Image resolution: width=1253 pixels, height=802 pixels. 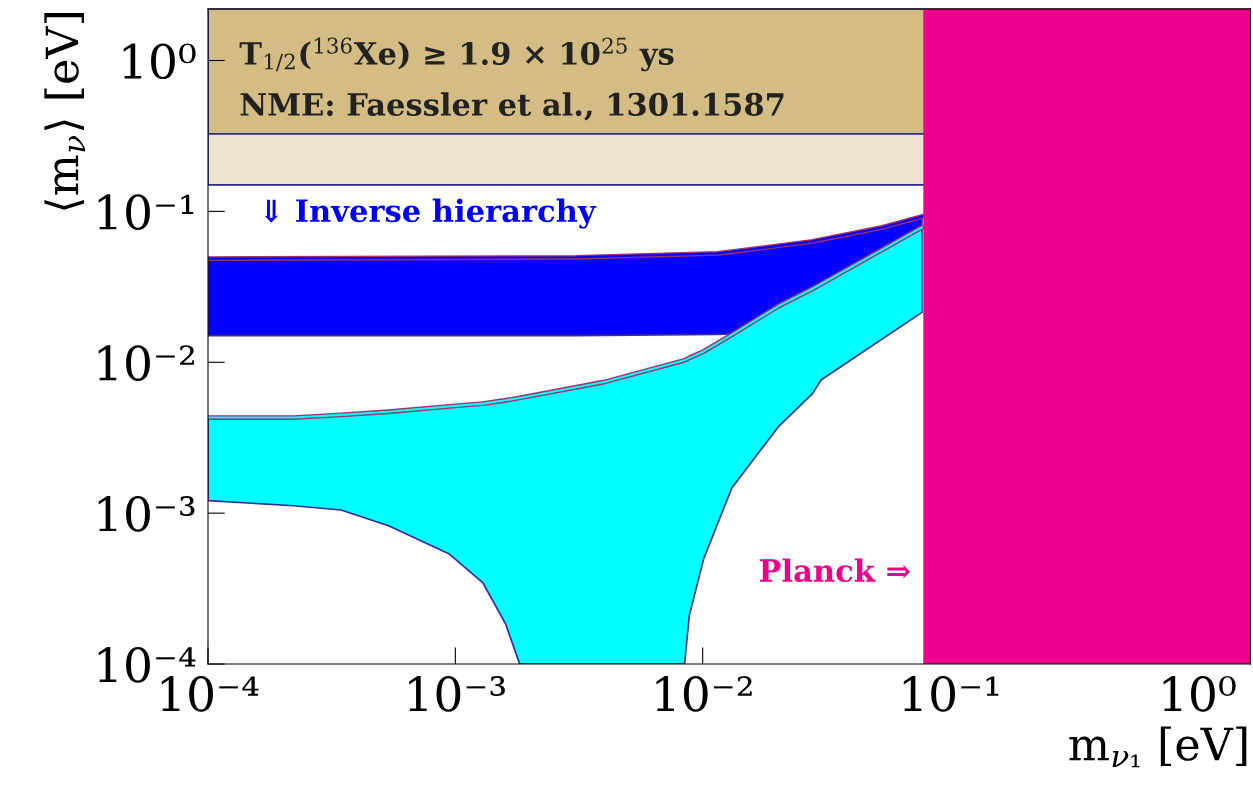 What do you see at coordinates (146, 212) in the screenshot?
I see `y-tick-label: 10⁻¹` at bounding box center [146, 212].